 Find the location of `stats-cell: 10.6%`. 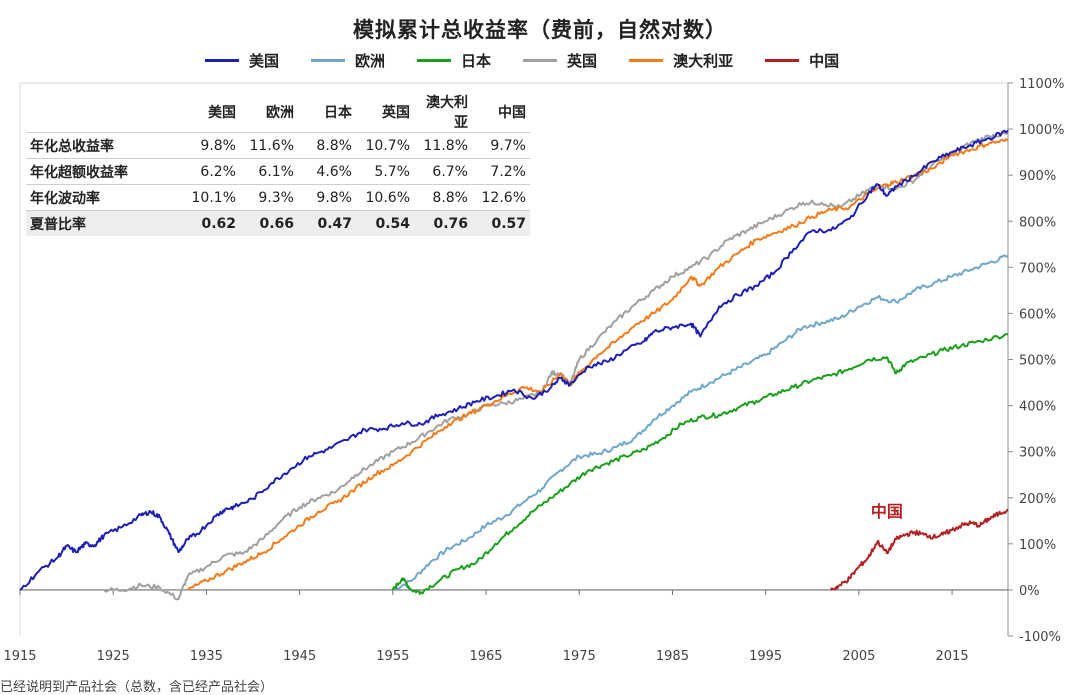

stats-cell: 10.6% is located at coordinates (385, 197).